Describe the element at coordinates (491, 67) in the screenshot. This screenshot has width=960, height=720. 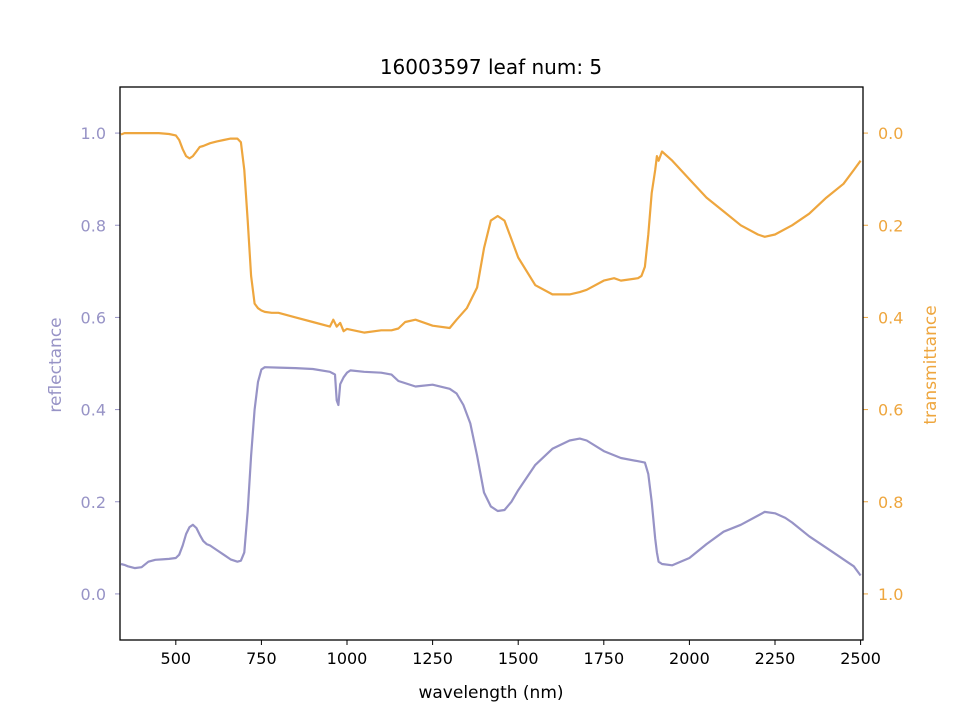
I see `chart-title: 16003597 leaf num: 5` at that location.